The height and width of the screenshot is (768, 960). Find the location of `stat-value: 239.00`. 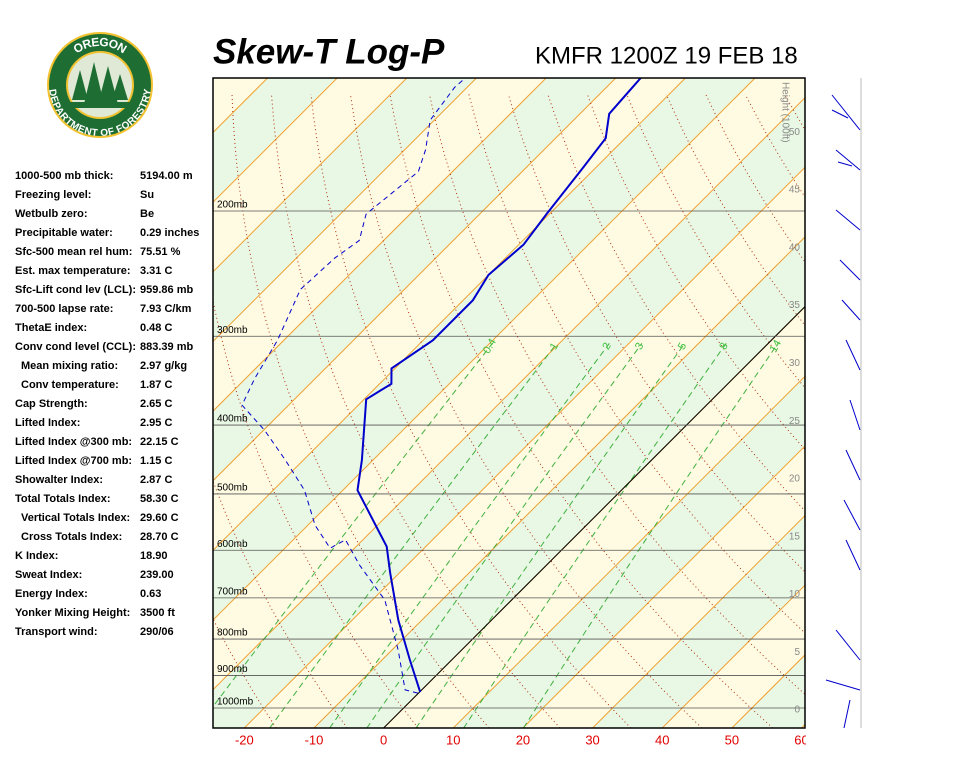

stat-value: 239.00 is located at coordinates (157, 575).